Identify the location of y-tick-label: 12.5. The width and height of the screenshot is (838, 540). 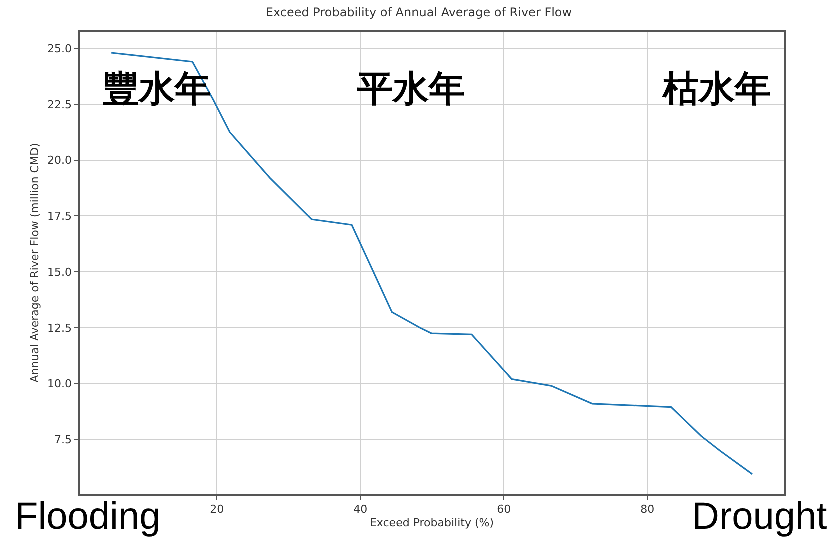
(60, 328).